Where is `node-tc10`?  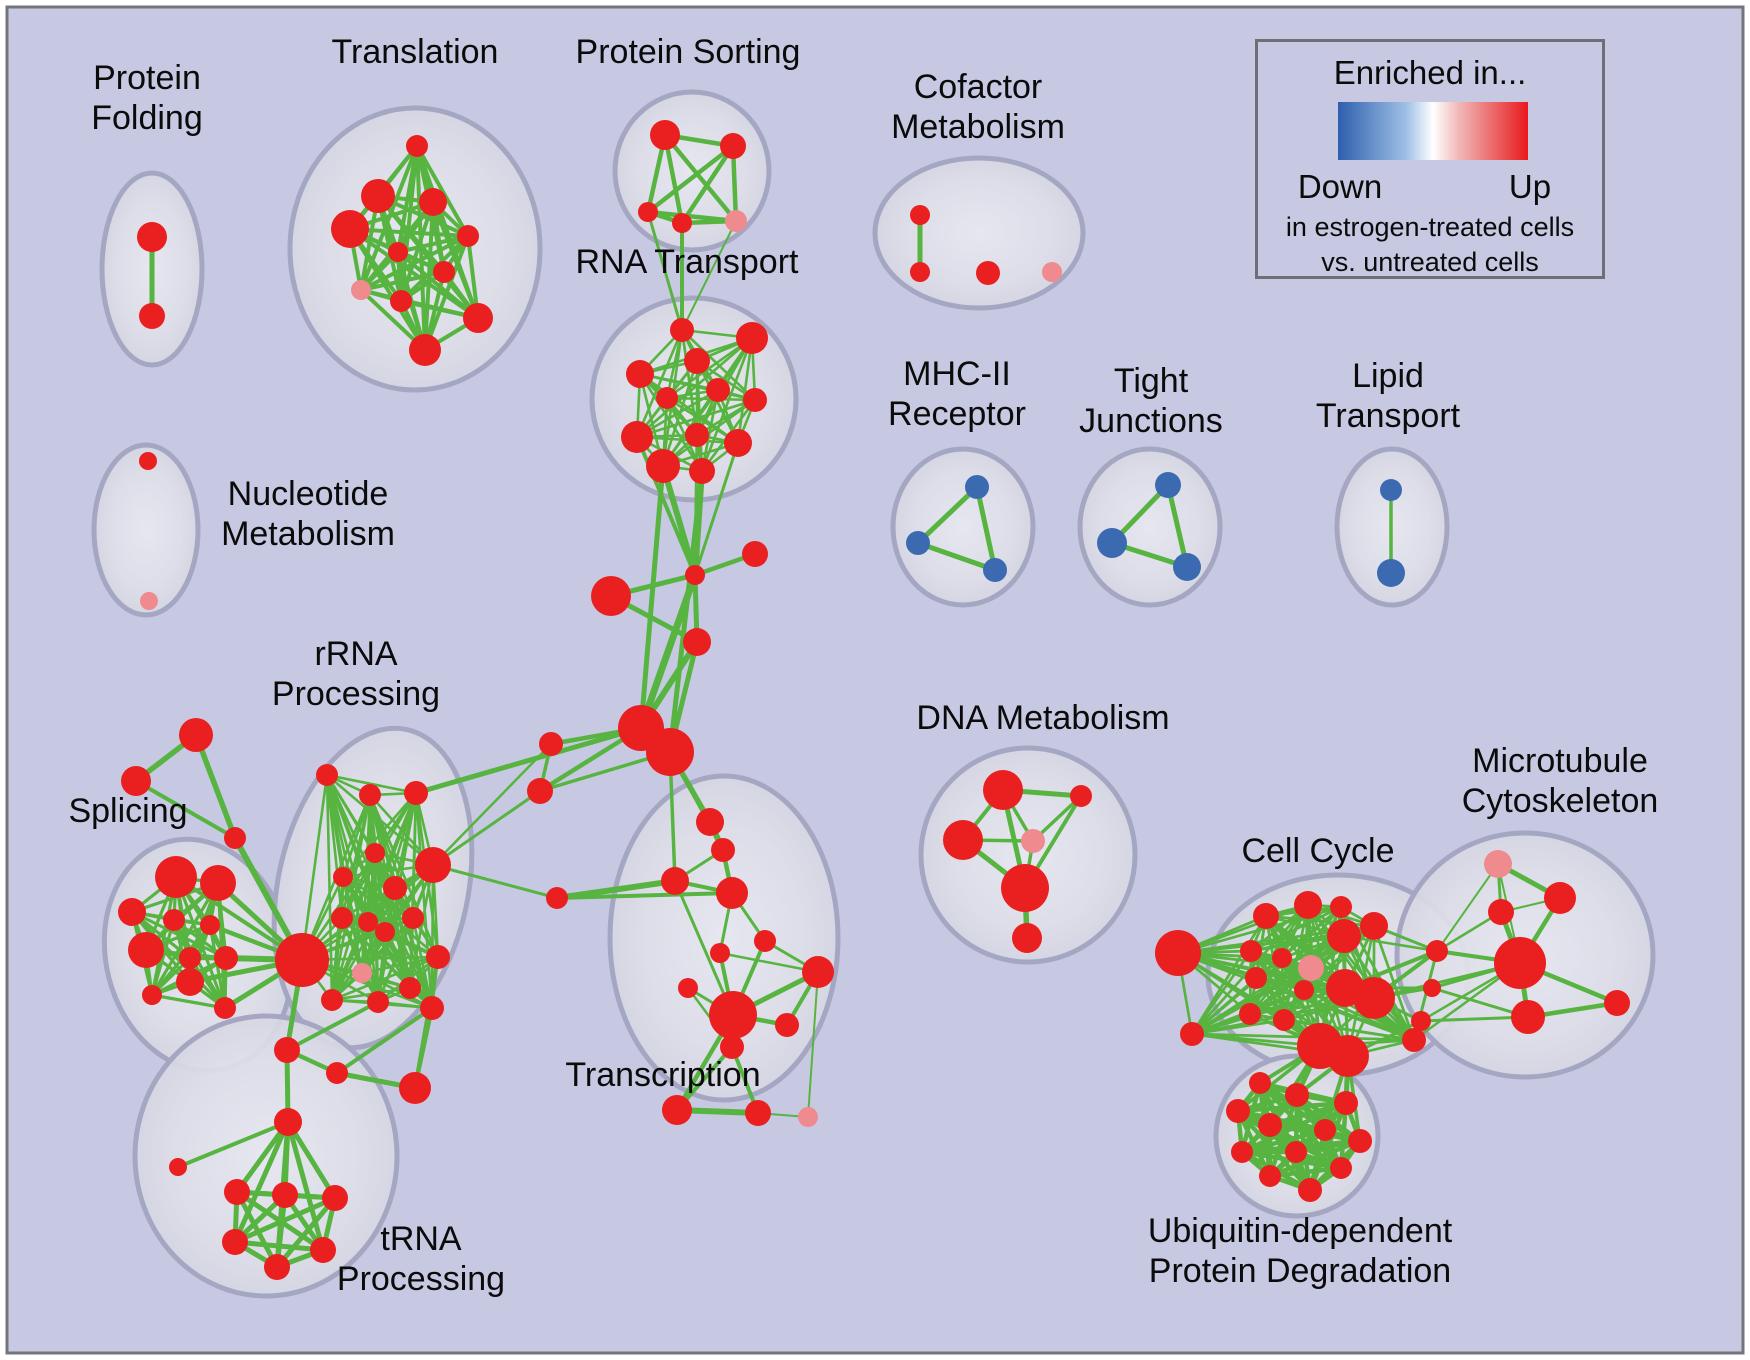 node-tc10 is located at coordinates (733, 1015).